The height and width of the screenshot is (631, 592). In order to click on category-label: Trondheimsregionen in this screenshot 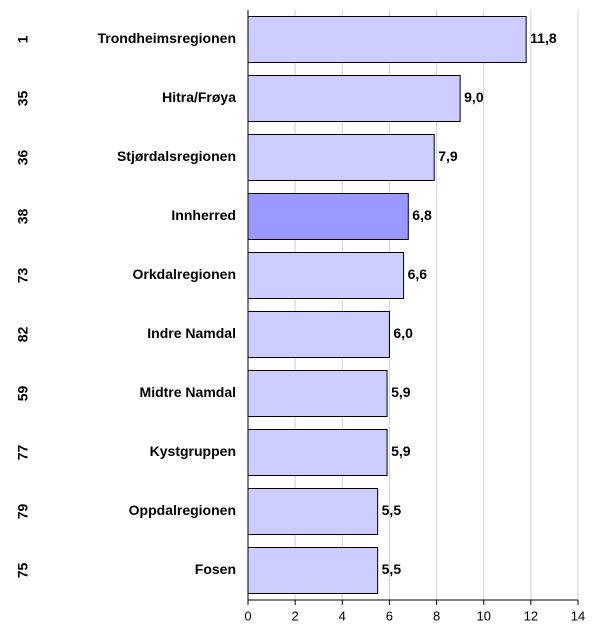, I will do `click(167, 38)`.